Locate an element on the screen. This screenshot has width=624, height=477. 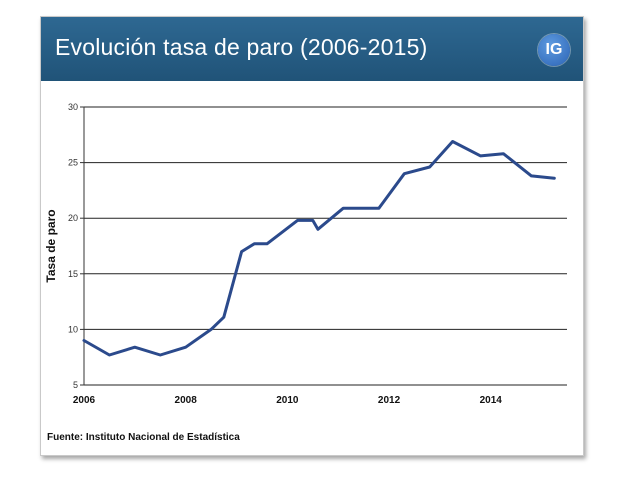
x-ticks: 2006 2008 2010 2012 2014 is located at coordinates (287, 400).